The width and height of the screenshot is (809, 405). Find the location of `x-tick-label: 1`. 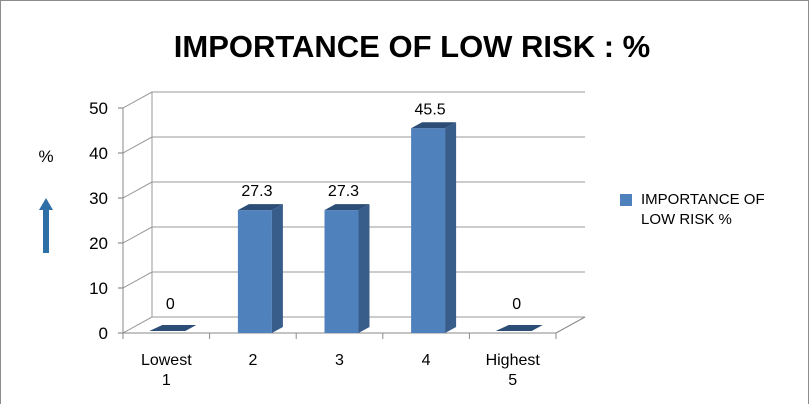

x-tick-label: 1 is located at coordinates (166, 380).